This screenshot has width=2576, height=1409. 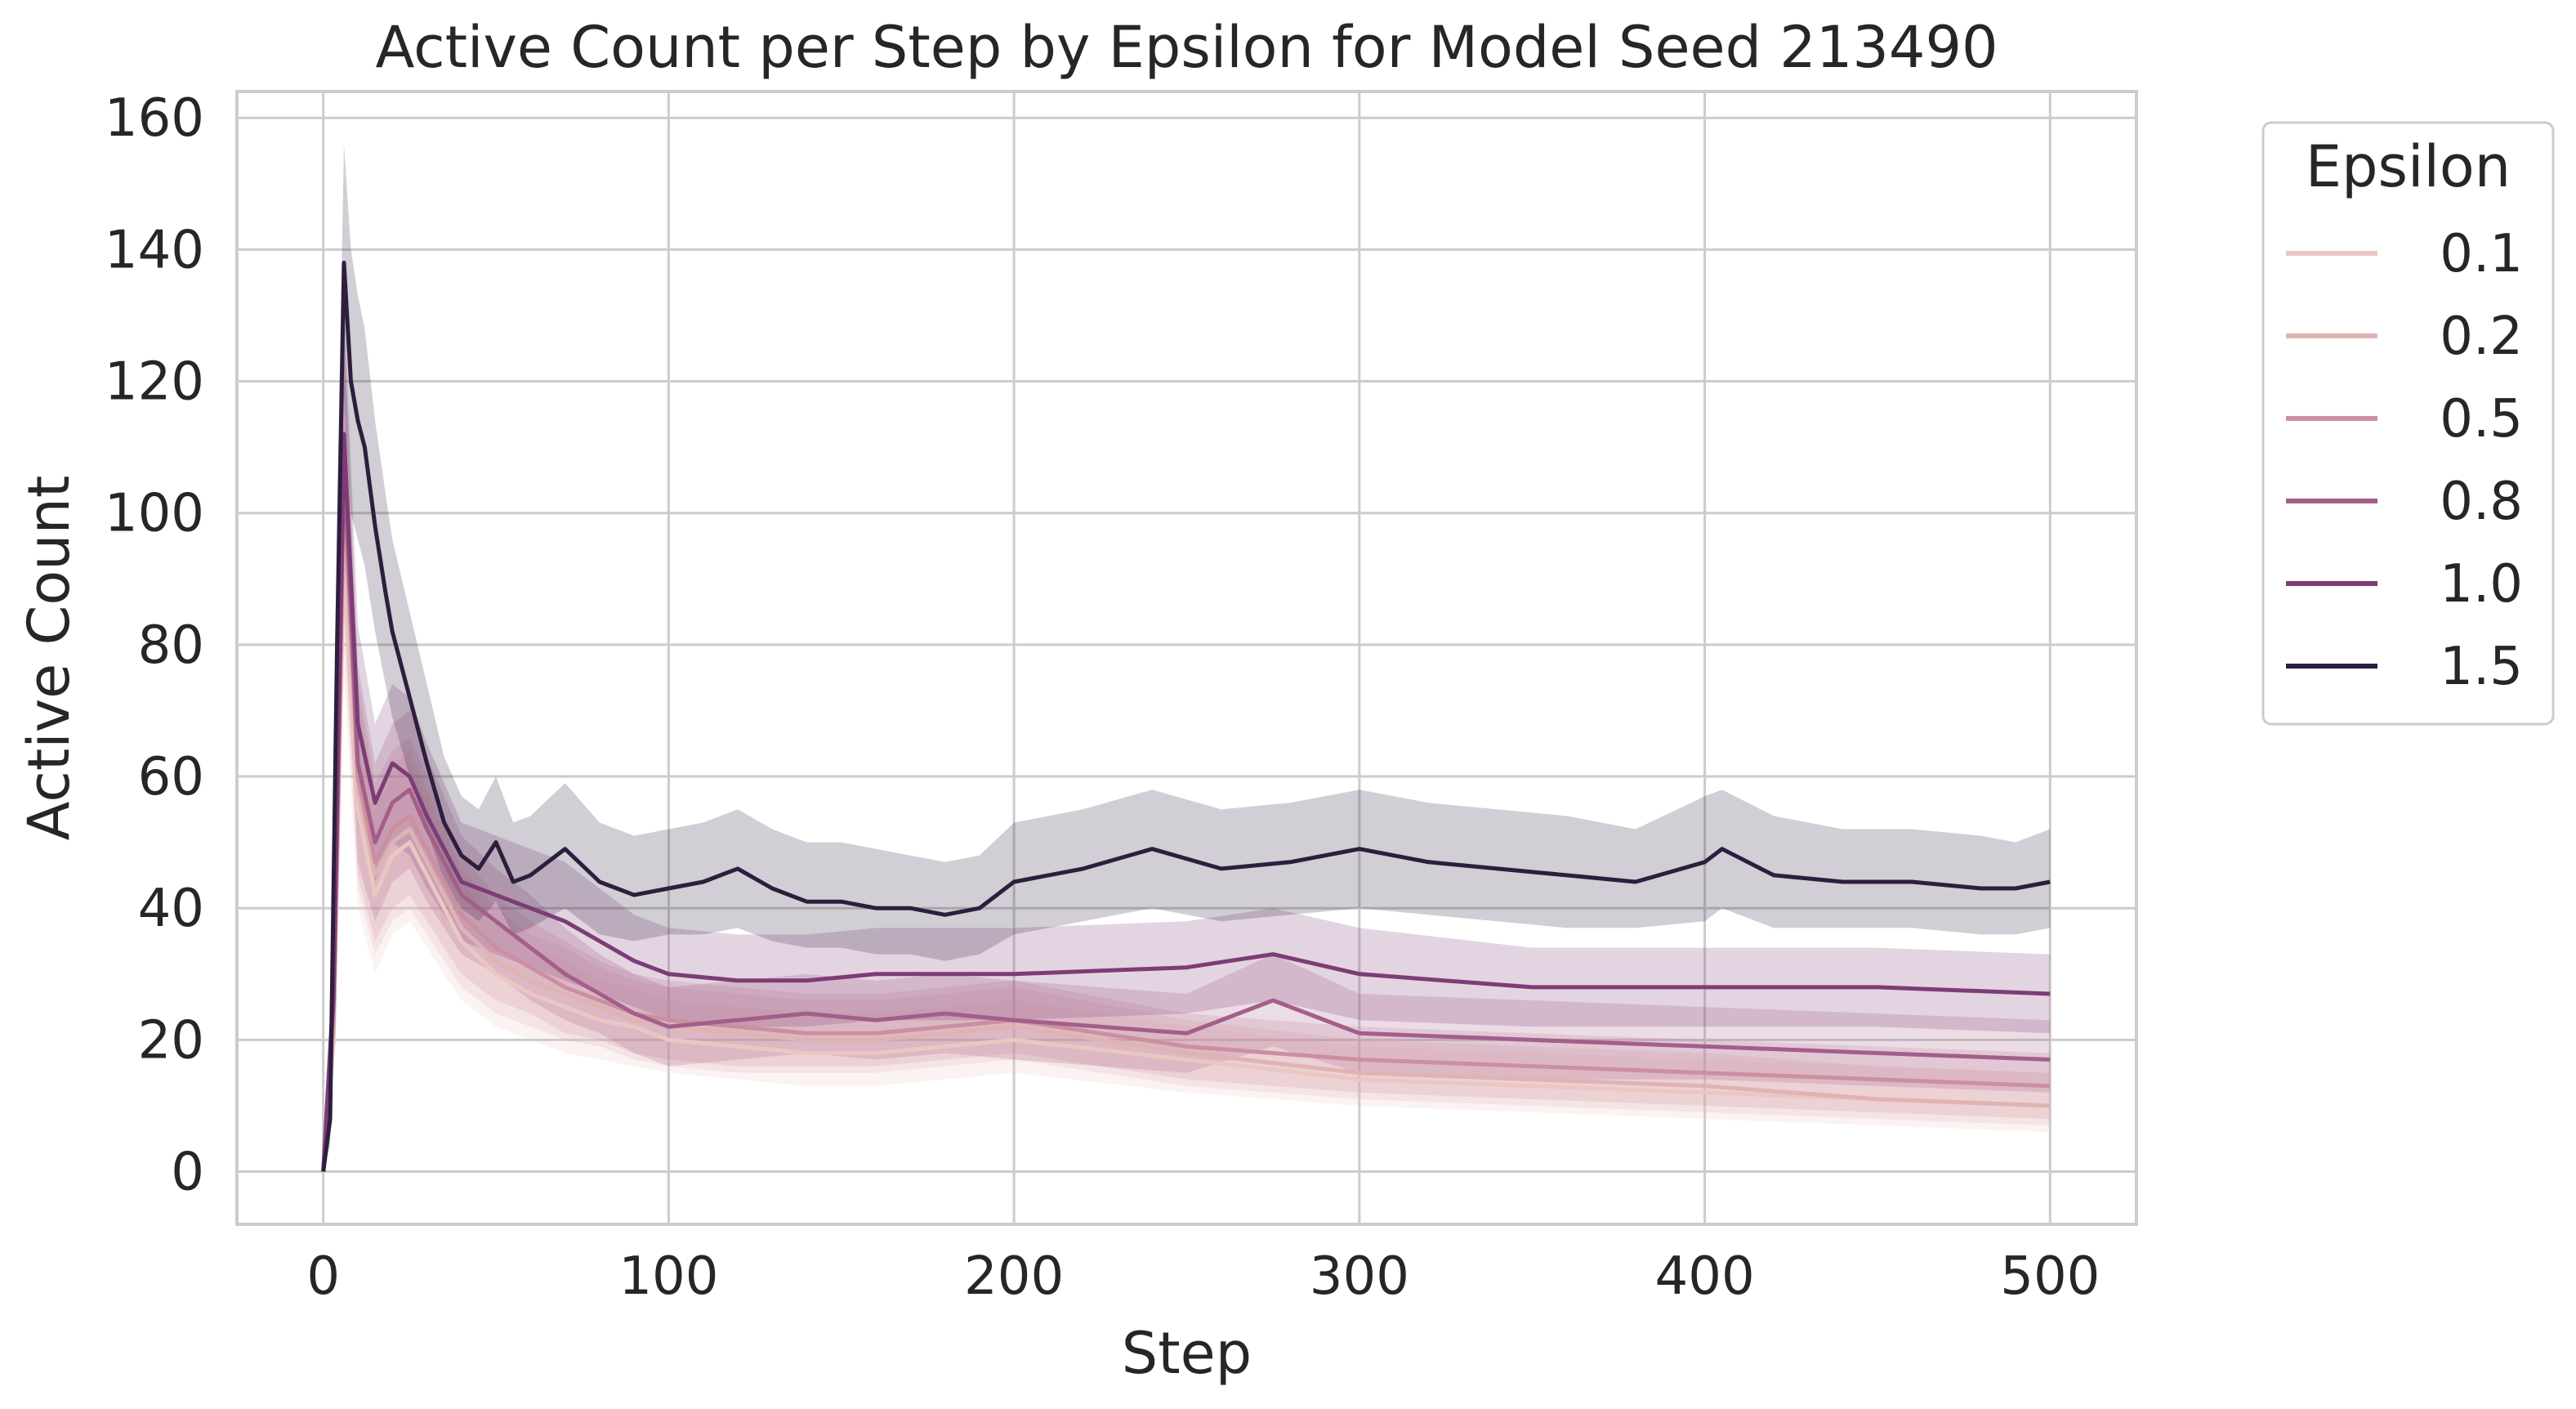 I want to click on y-tick-label: 120, so click(x=155, y=383).